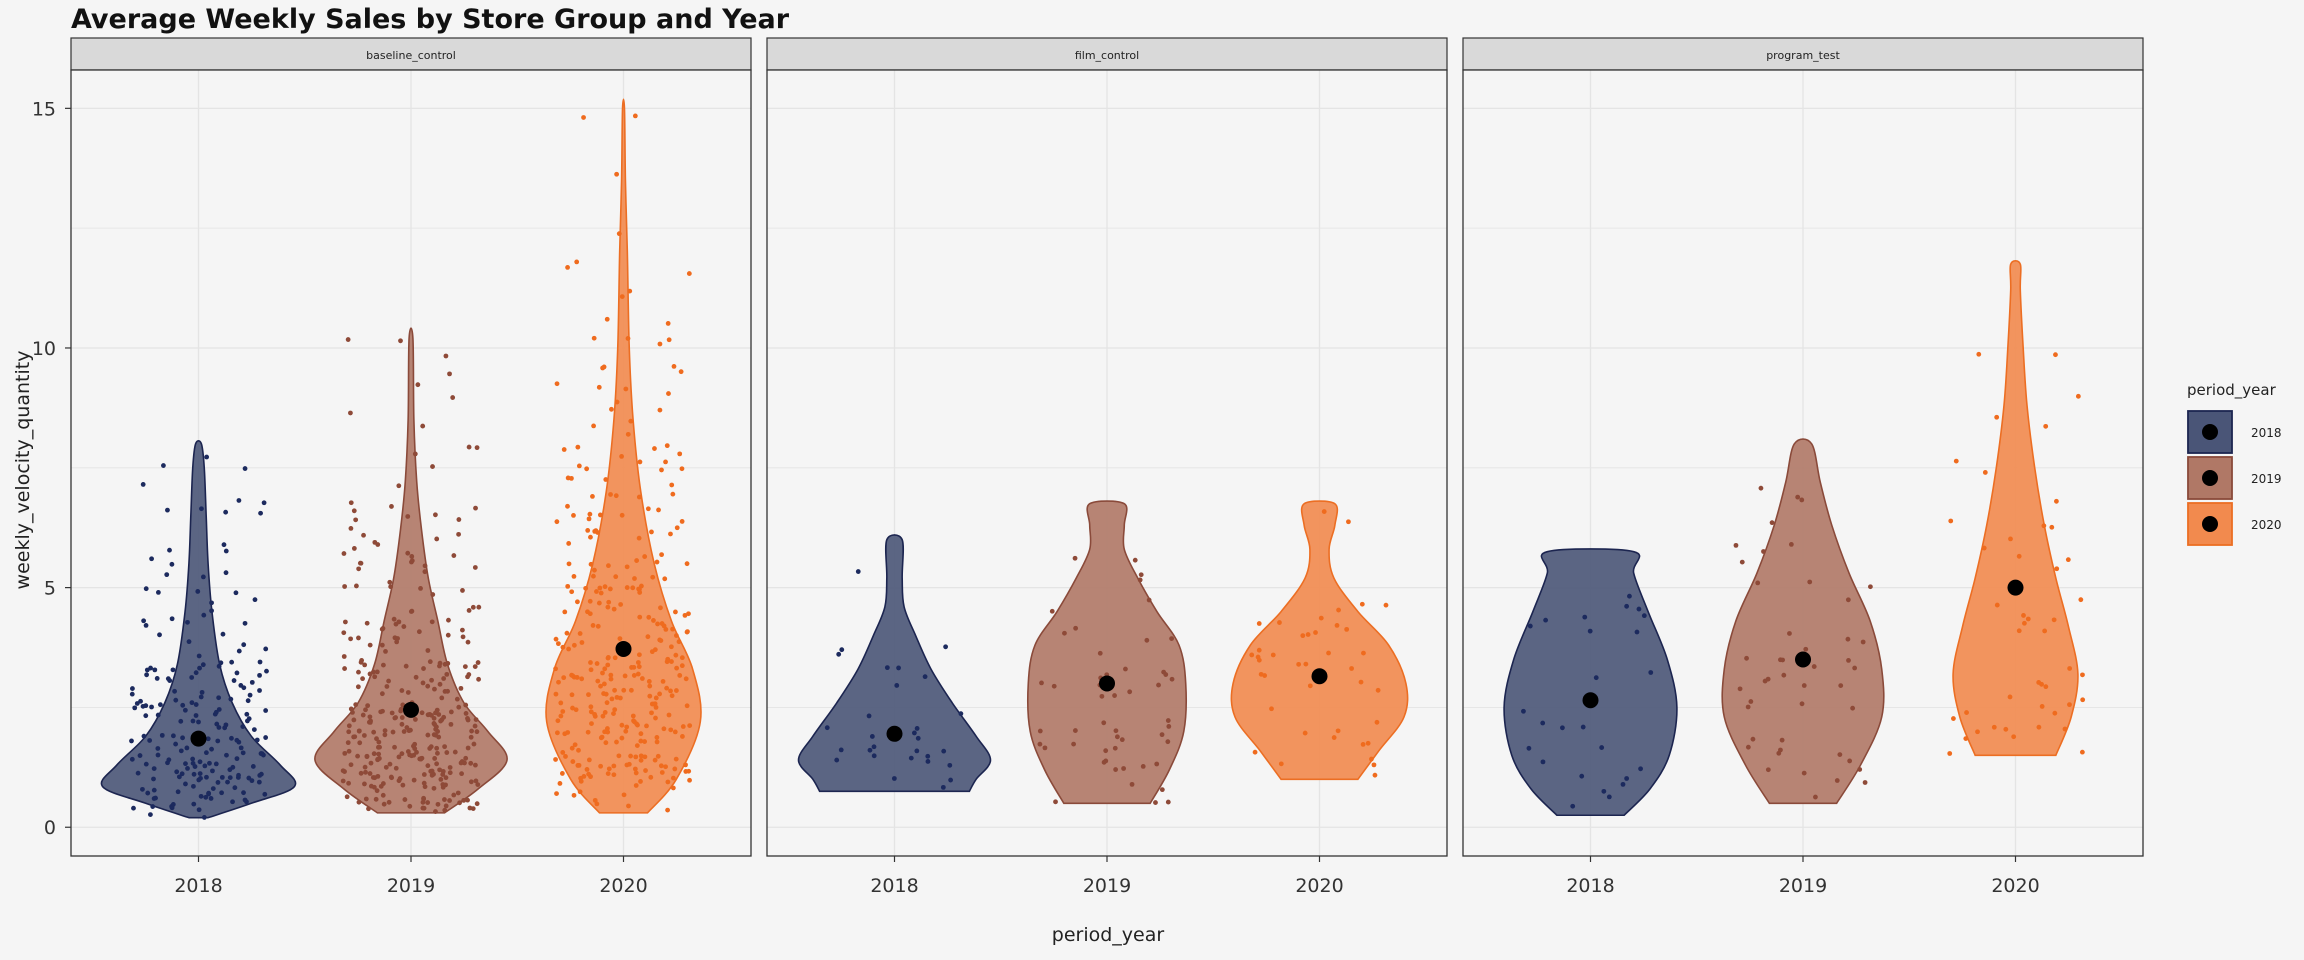  I want to click on points-baseline_control-2019, so click(411, 575).